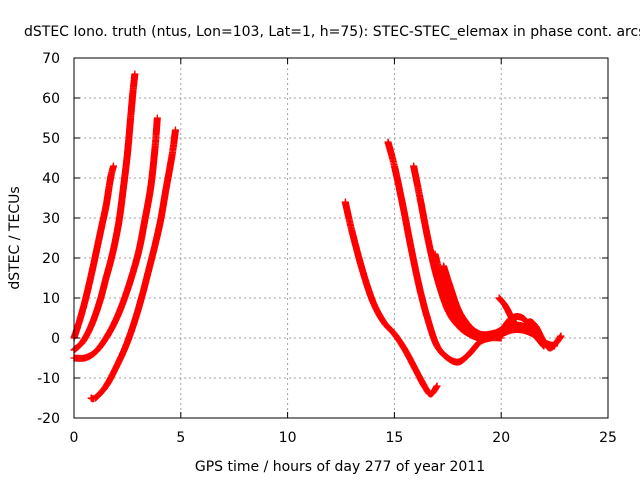 Image resolution: width=640 pixels, height=480 pixels. What do you see at coordinates (444, 252) in the screenshot?
I see `series-arc6` at bounding box center [444, 252].